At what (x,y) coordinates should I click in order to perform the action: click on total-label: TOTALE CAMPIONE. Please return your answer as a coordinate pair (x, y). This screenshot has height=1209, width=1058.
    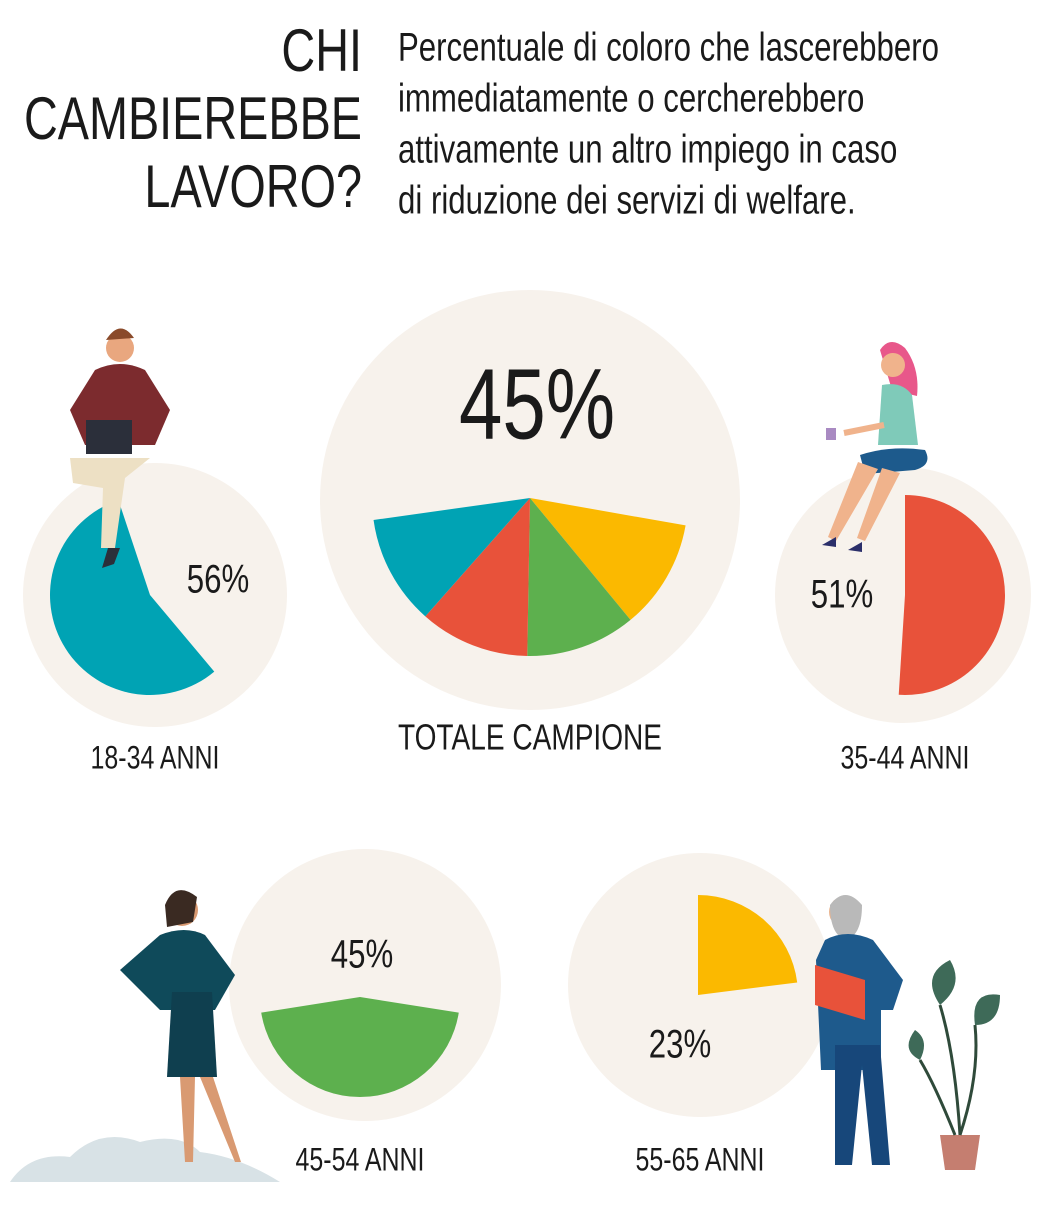
    Looking at the image, I should click on (530, 737).